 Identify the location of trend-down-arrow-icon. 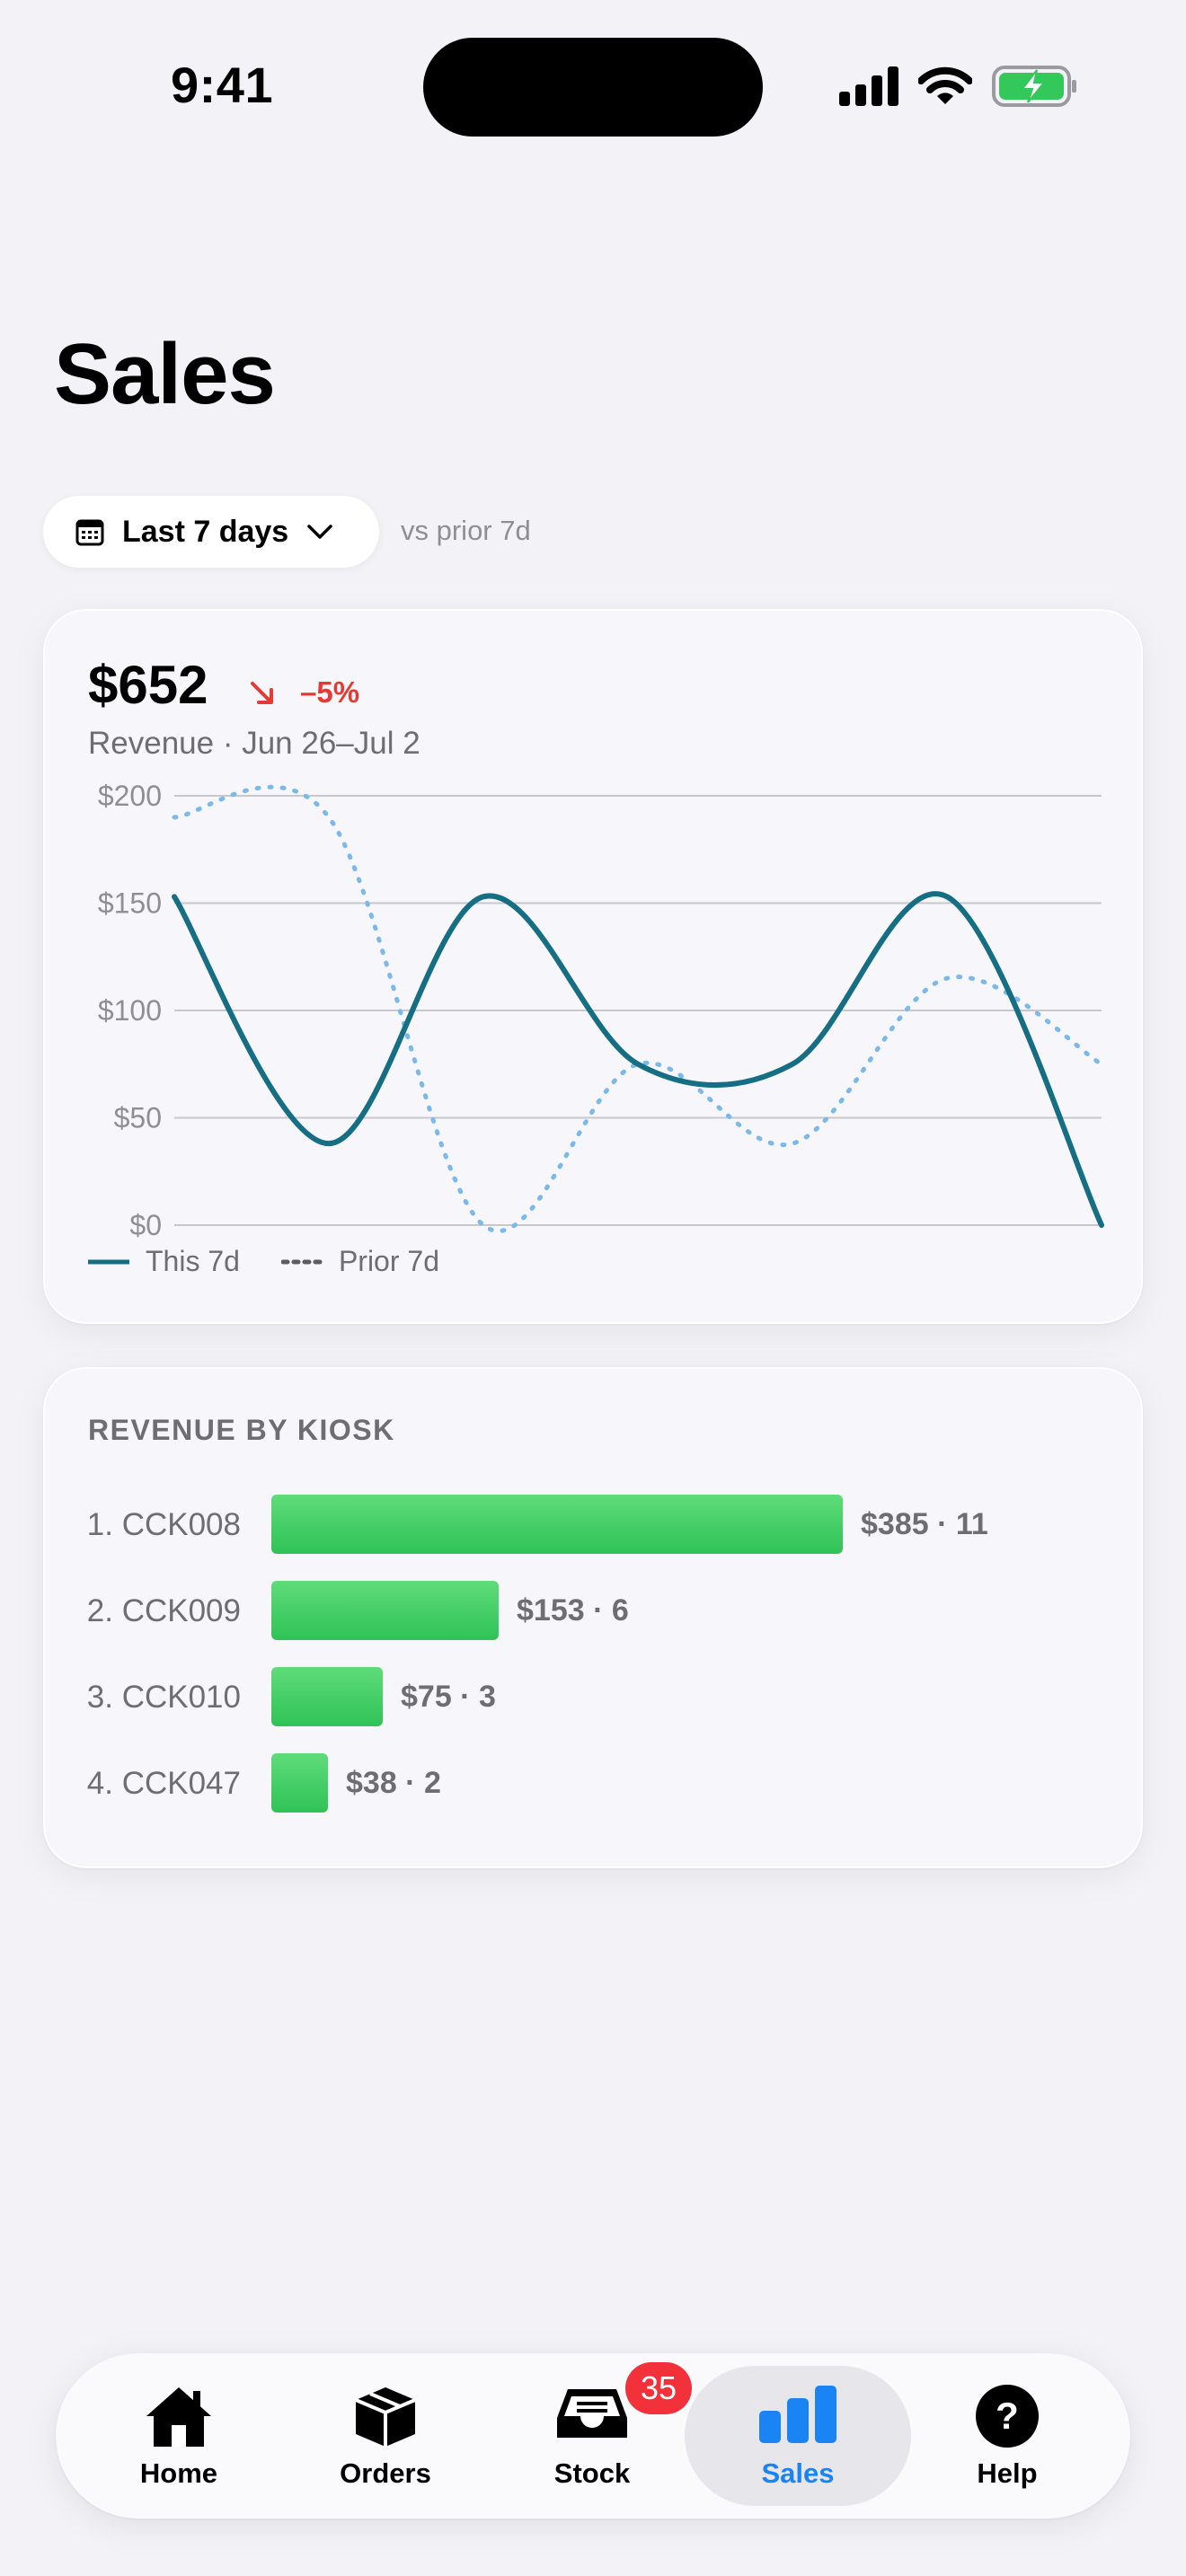
(262, 693).